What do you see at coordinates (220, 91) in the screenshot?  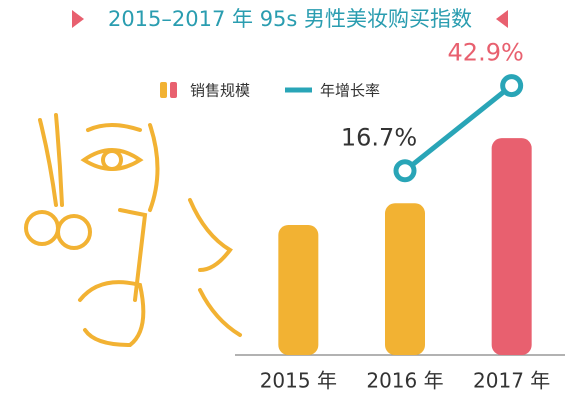 I see `legend-label: 销售规模` at bounding box center [220, 91].